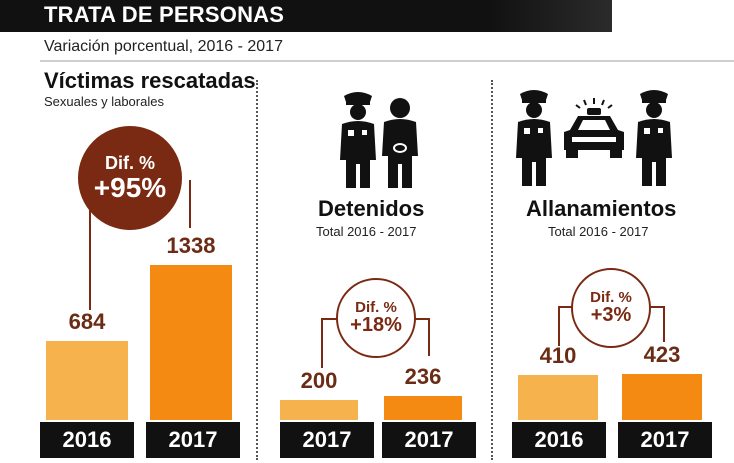 The image size is (734, 463). I want to click on victimas-year-label-0: 2016, so click(87, 440).